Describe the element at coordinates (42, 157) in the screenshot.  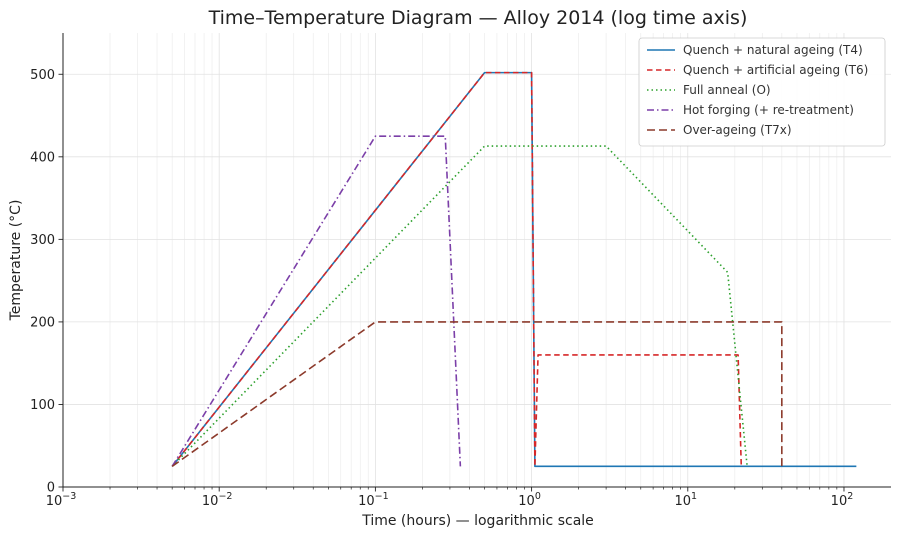
I see `y-tick-label: 400` at that location.